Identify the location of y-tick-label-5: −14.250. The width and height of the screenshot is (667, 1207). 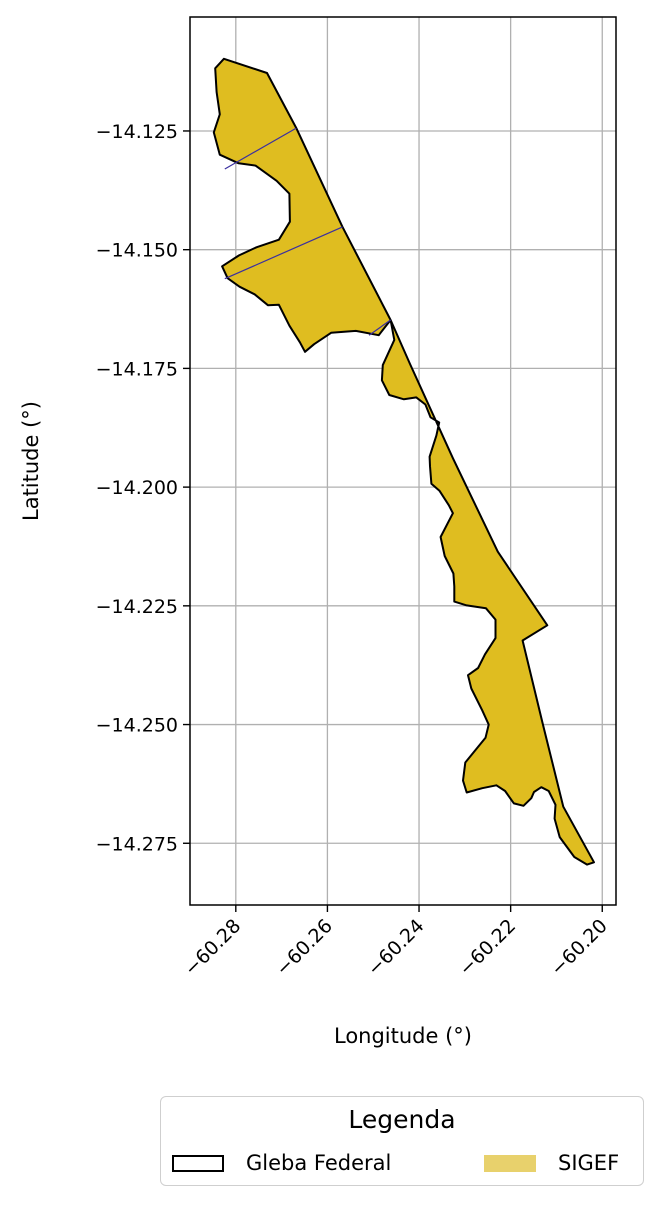
(137, 726).